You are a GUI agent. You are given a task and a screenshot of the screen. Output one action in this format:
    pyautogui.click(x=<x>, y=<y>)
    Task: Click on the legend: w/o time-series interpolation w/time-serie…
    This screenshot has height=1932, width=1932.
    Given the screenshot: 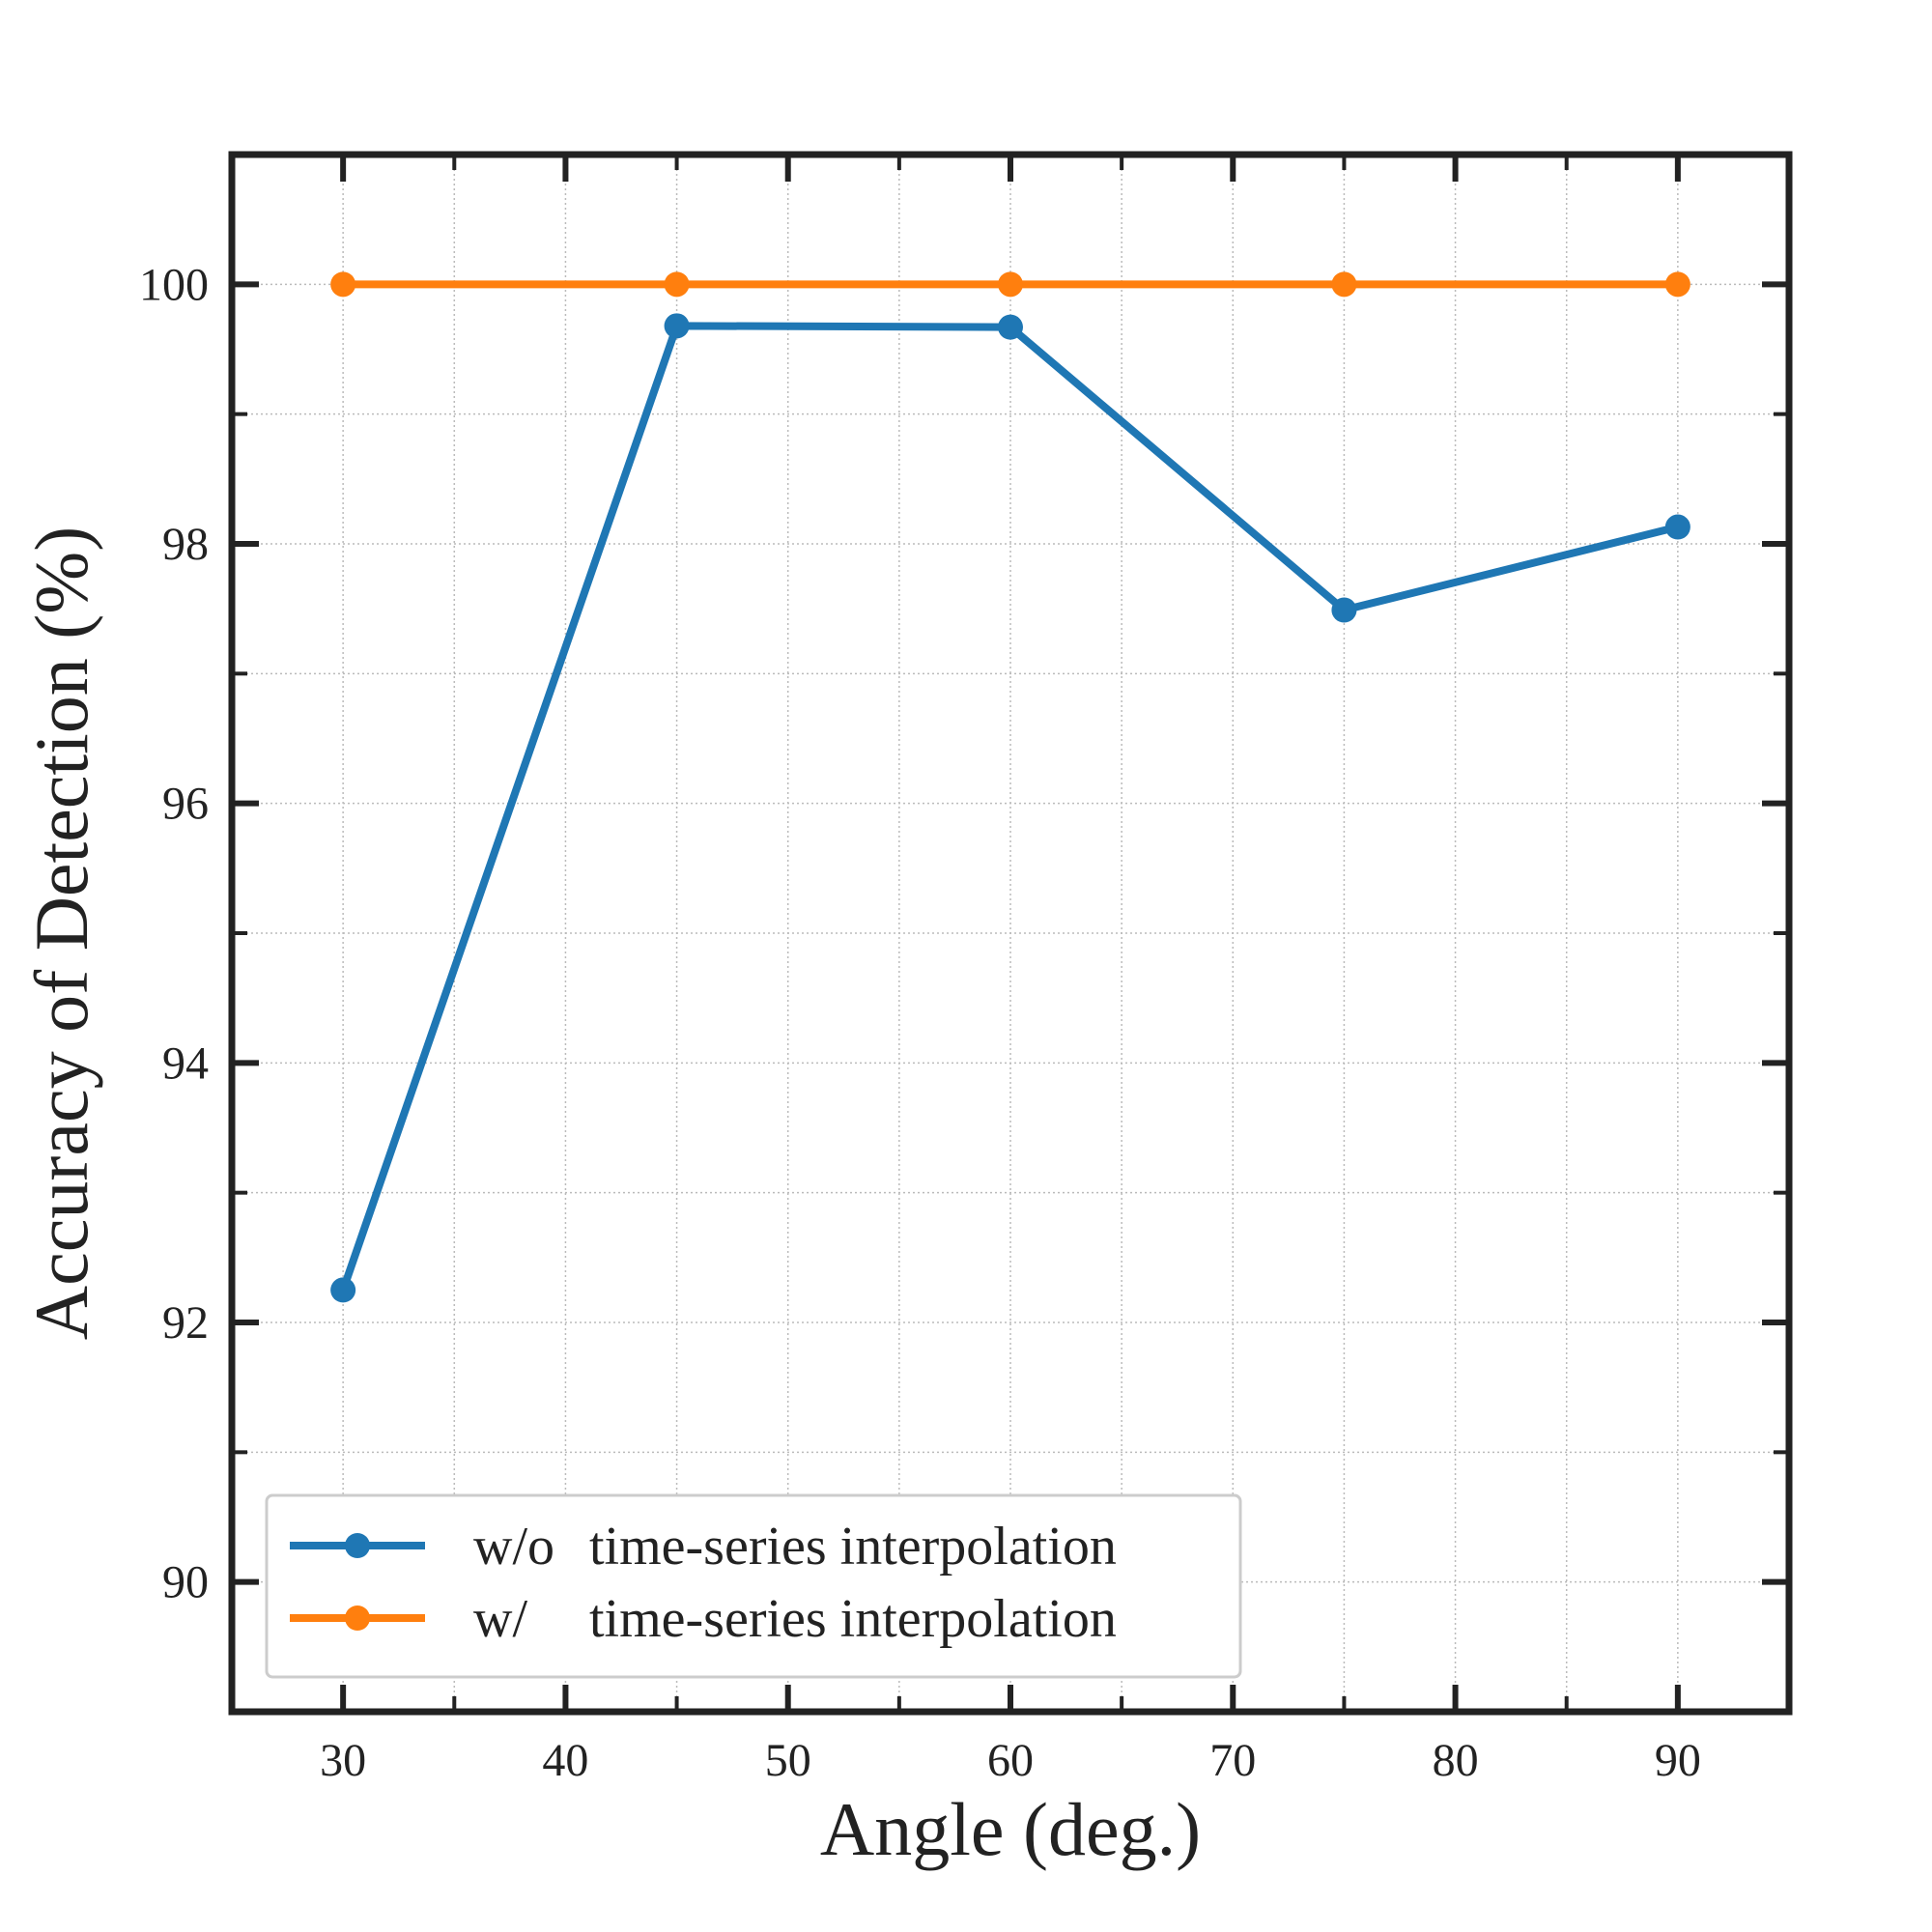 What is the action you would take?
    pyautogui.click(x=753, y=1586)
    